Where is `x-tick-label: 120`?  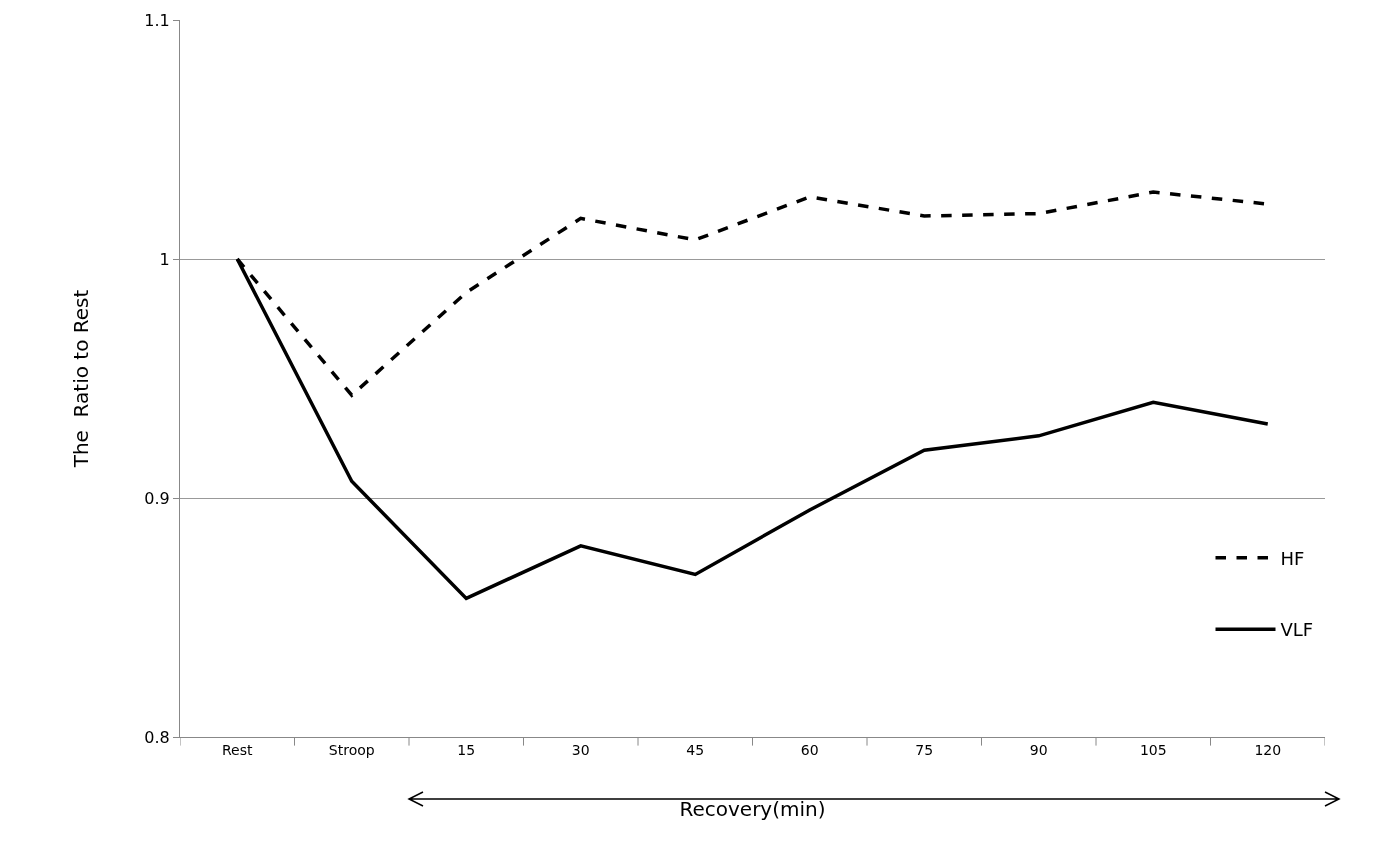 x-tick-label: 120 is located at coordinates (1268, 749).